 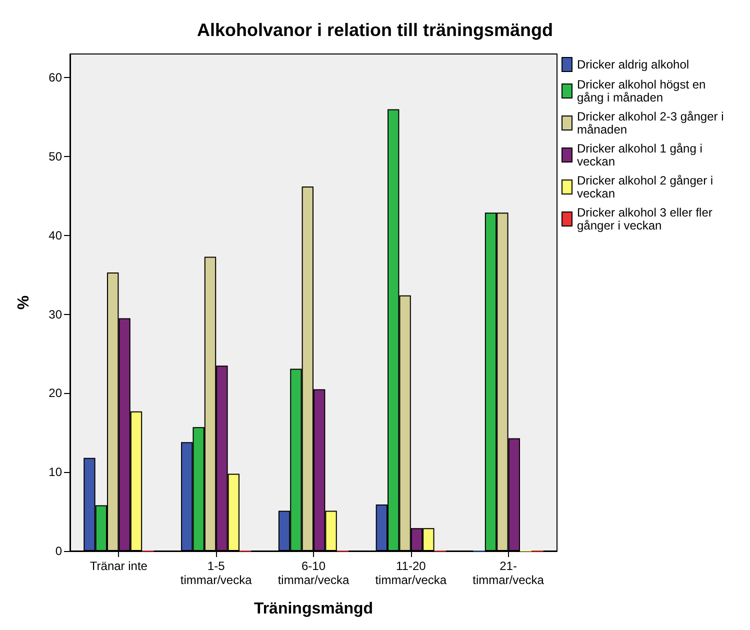 I want to click on x-tick-label: 6-10 timmar/vecka, so click(x=314, y=573).